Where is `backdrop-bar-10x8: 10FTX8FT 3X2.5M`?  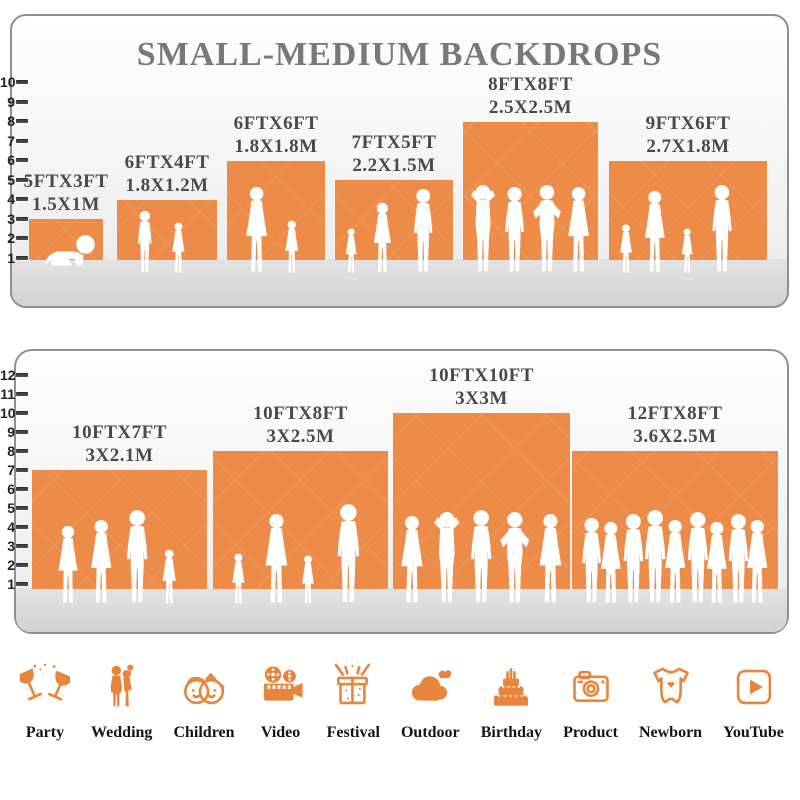
backdrop-bar-10x8: 10FTX8FT 3X2.5M is located at coordinates (300, 503).